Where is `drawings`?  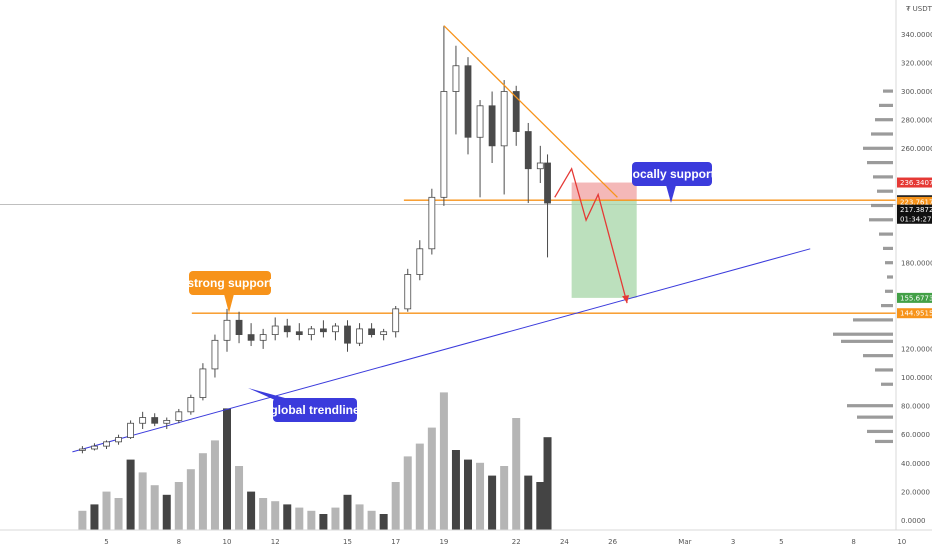
drawings is located at coordinates (536, 164).